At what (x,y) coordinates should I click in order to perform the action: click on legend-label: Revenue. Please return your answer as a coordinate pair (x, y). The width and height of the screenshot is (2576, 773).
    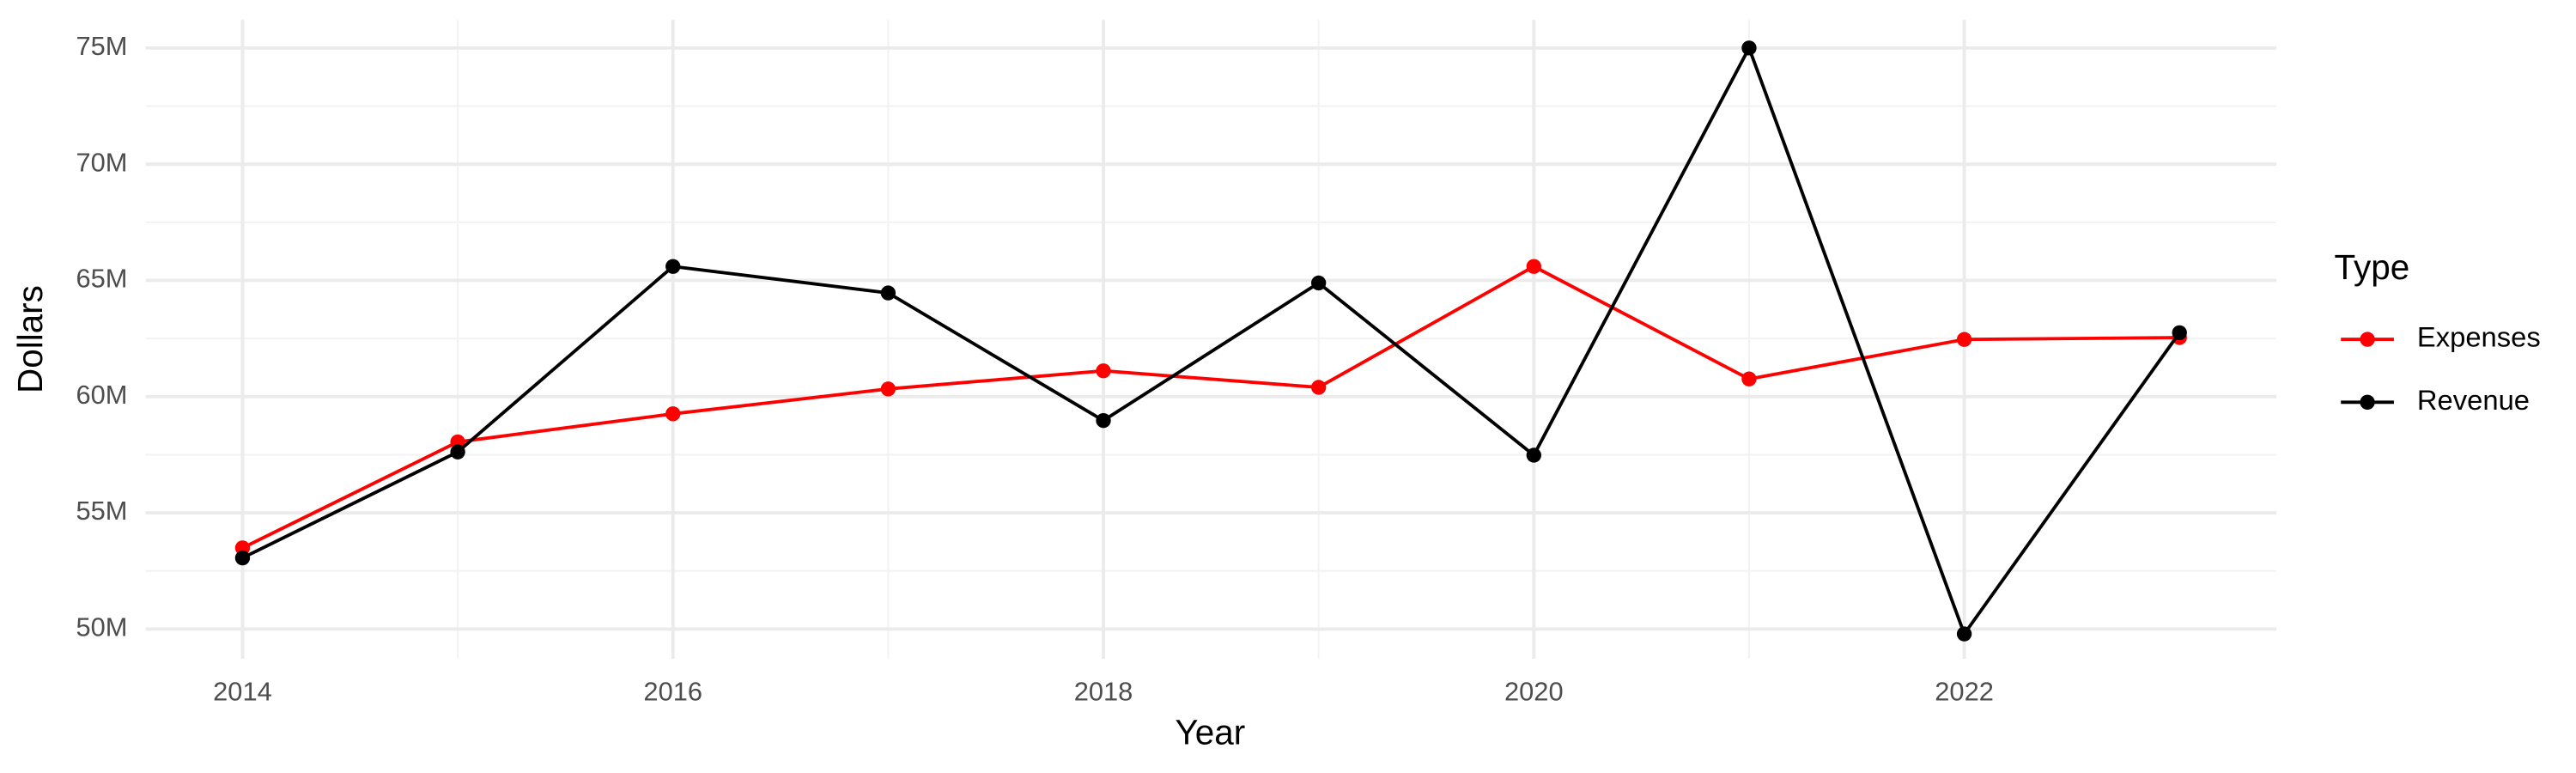
    Looking at the image, I should click on (2473, 400).